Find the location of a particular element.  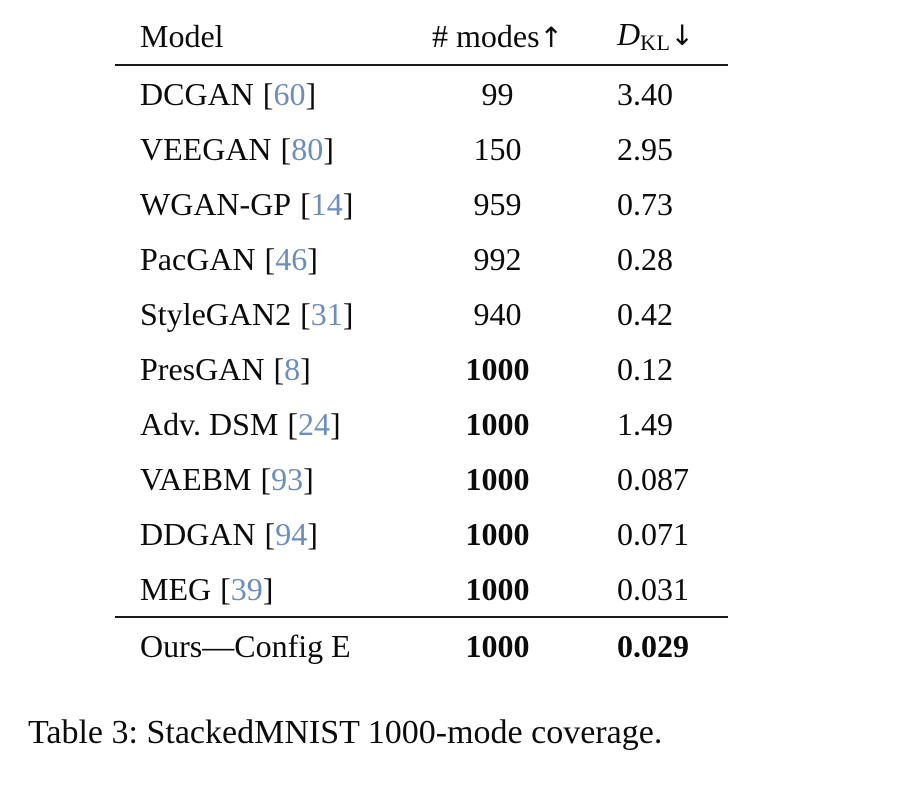

citation-link: 31 is located at coordinates (326, 313).